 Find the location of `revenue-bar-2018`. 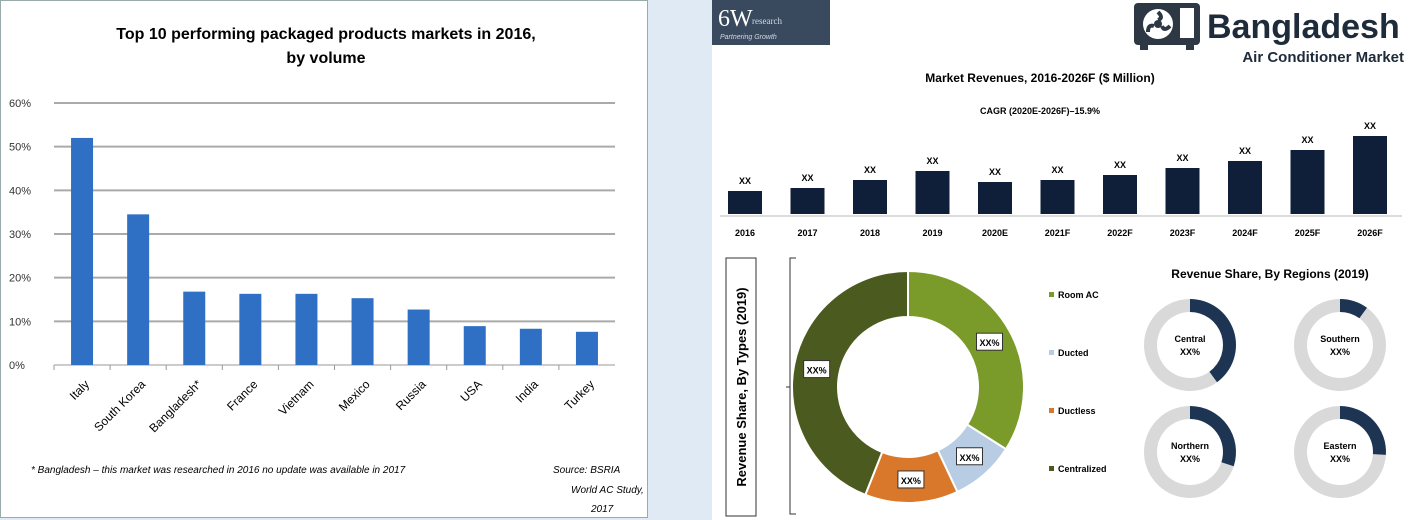

revenue-bar-2018 is located at coordinates (870, 197).